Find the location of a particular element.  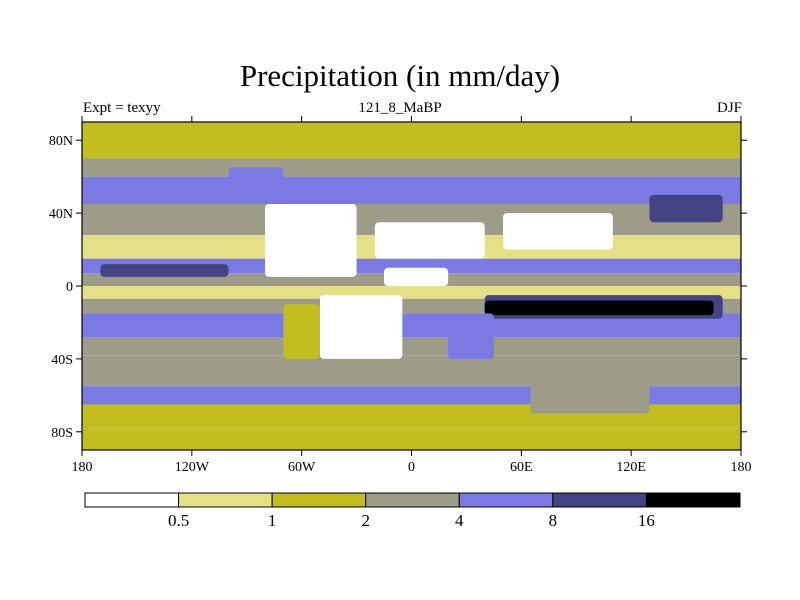

x-tick-label: 120E is located at coordinates (631, 467).